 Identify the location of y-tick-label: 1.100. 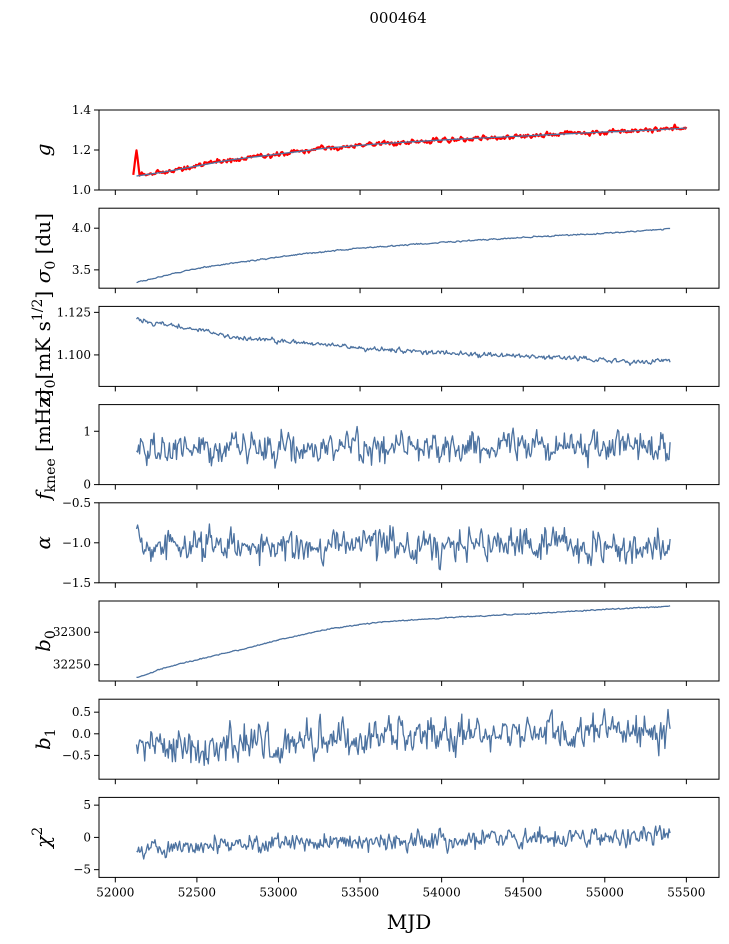
(74, 355).